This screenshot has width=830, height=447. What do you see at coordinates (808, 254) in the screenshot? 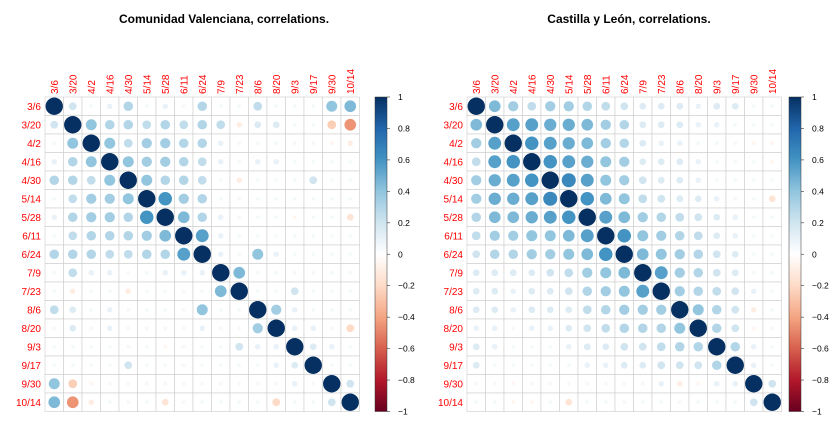
I see `colorbar: 1 0.8 0.6 0.4 0.2 0 −0.2 −0.4 −0.6 −0.8 −1` at bounding box center [808, 254].